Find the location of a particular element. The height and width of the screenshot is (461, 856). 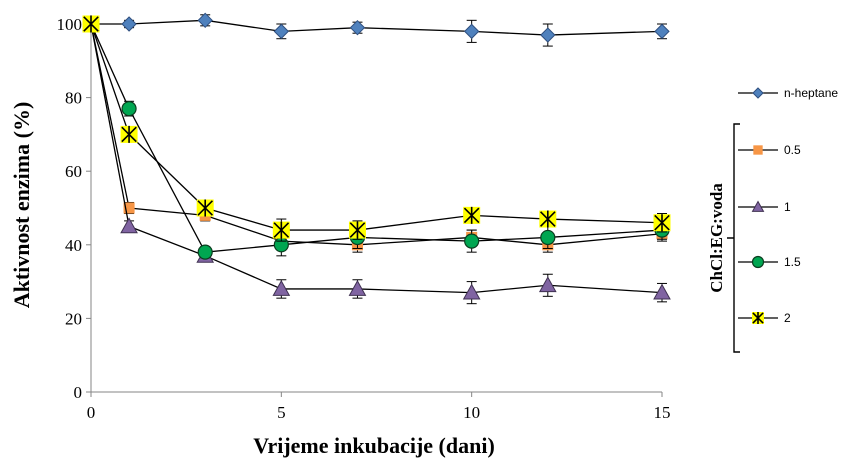

y-tick-label: 40 is located at coordinates (73, 245).